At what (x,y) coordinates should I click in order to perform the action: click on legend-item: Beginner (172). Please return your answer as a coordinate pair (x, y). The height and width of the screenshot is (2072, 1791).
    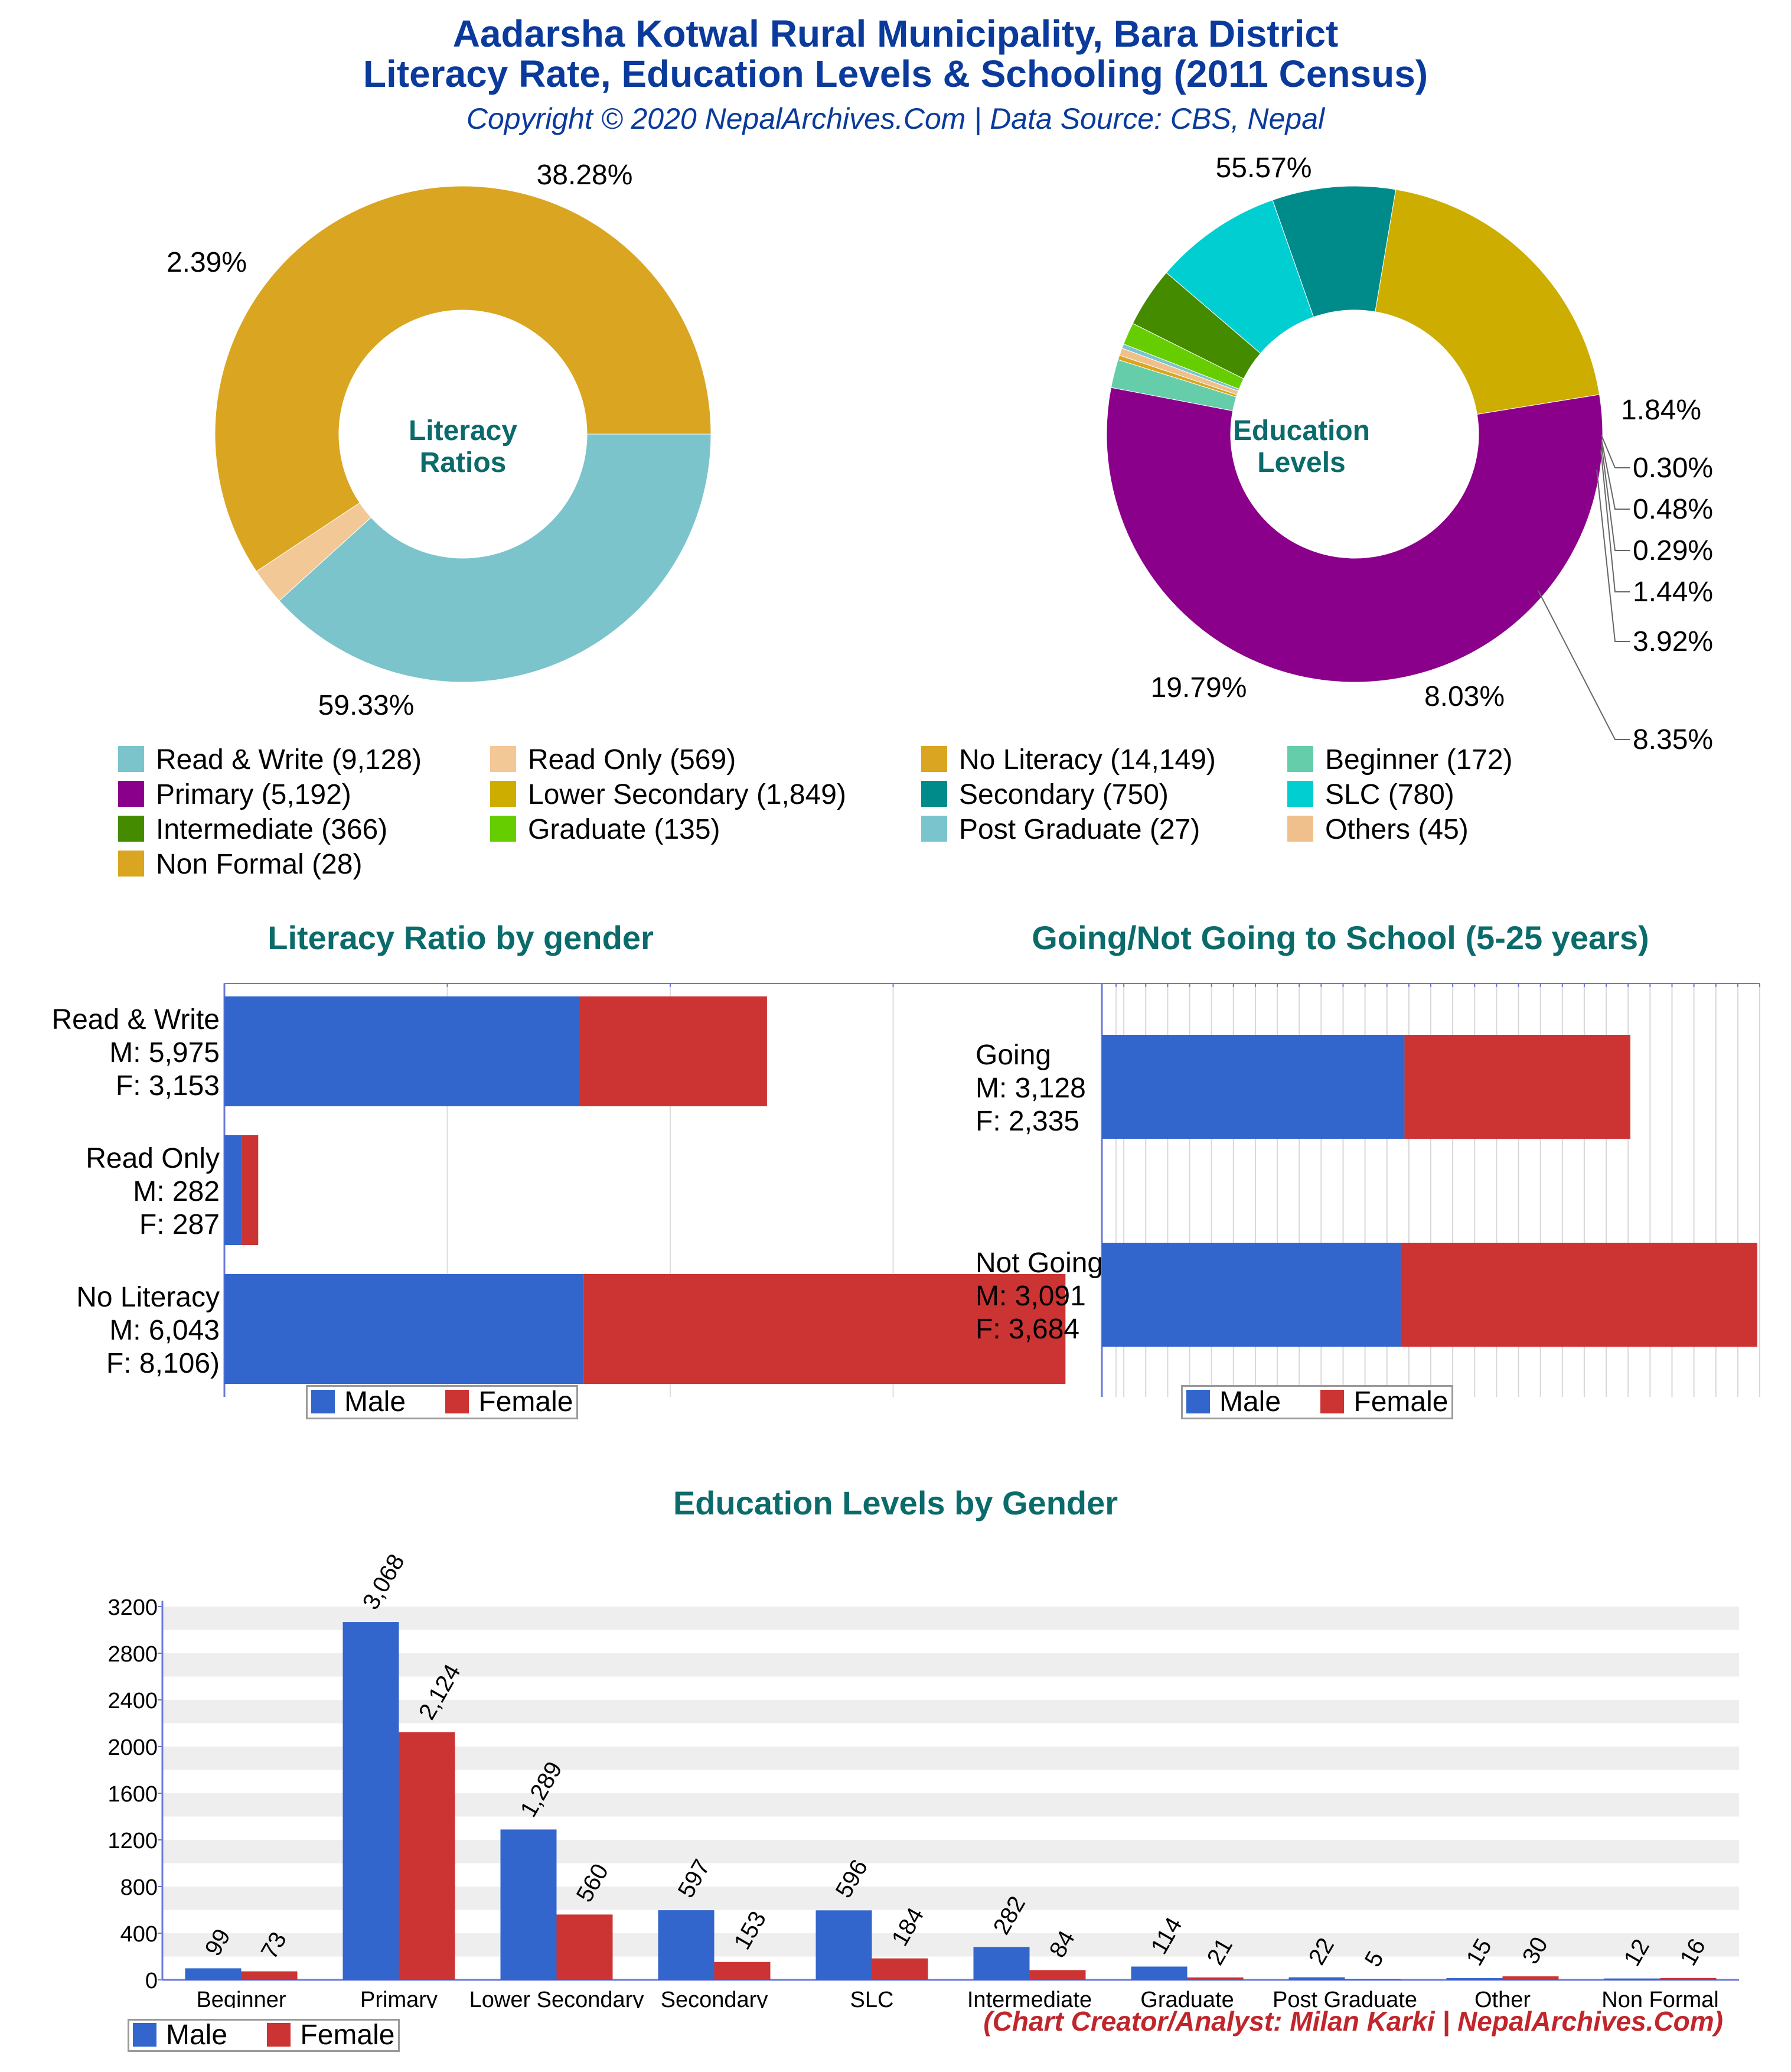
    Looking at the image, I should click on (1400, 760).